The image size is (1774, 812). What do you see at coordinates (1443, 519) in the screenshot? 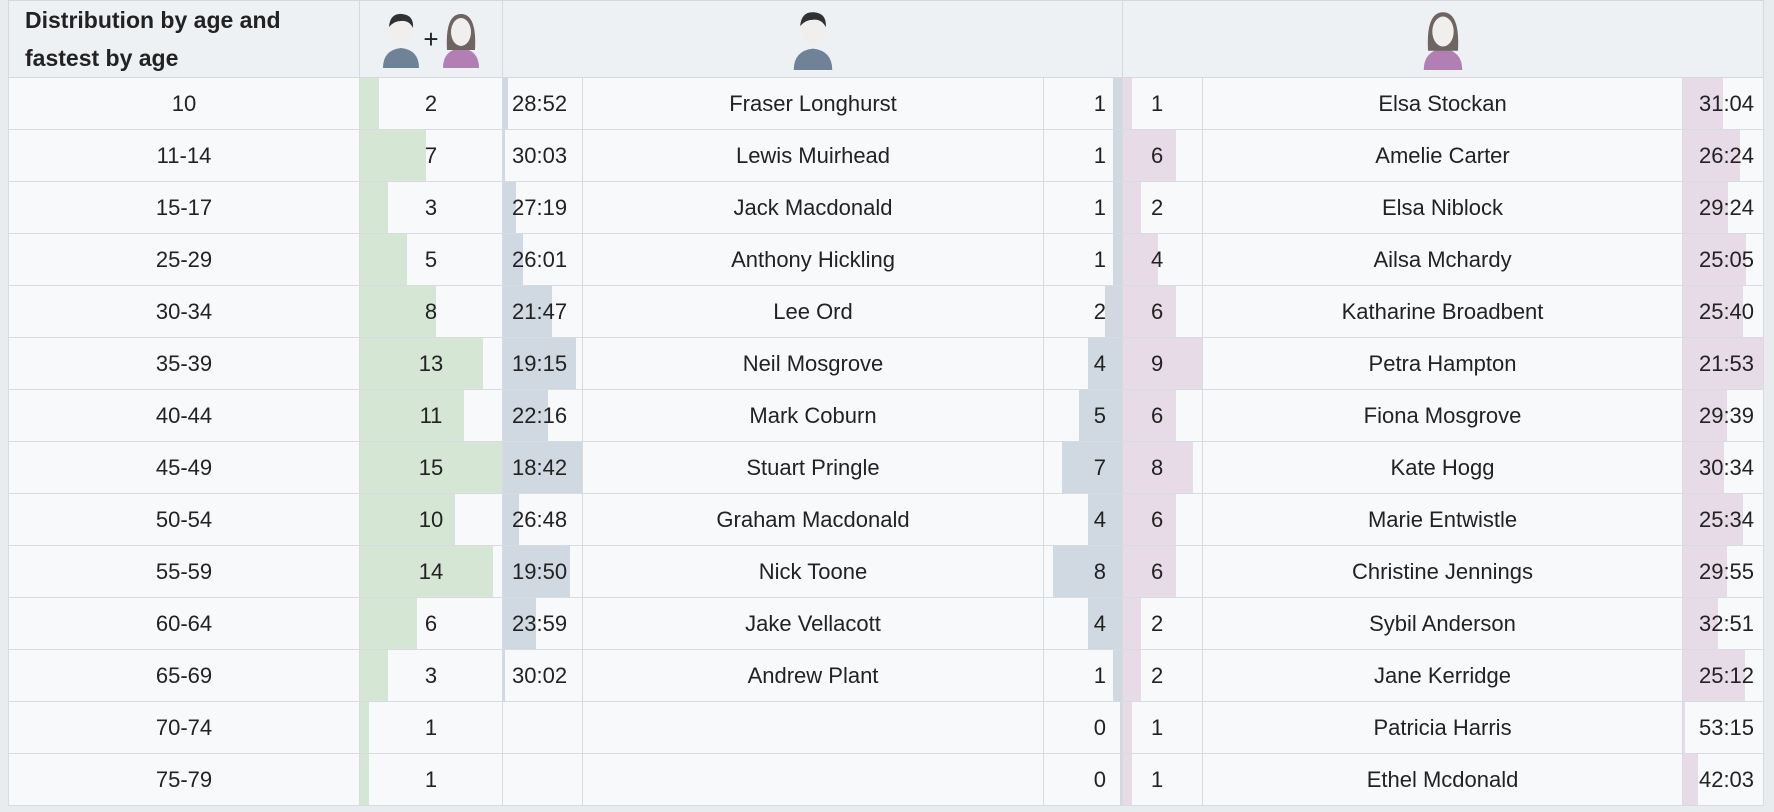
I see `women-fastest-name: Marie Entwistle` at bounding box center [1443, 519].